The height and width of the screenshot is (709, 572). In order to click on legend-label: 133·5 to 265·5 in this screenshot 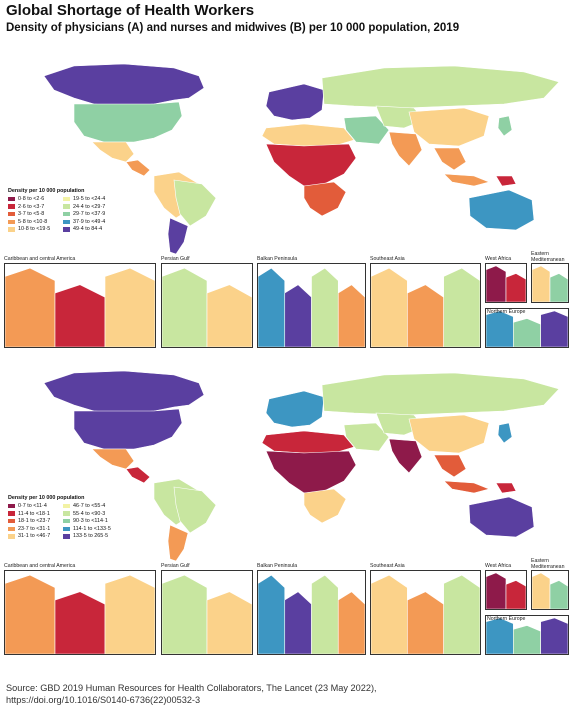, I will do `click(91, 536)`.